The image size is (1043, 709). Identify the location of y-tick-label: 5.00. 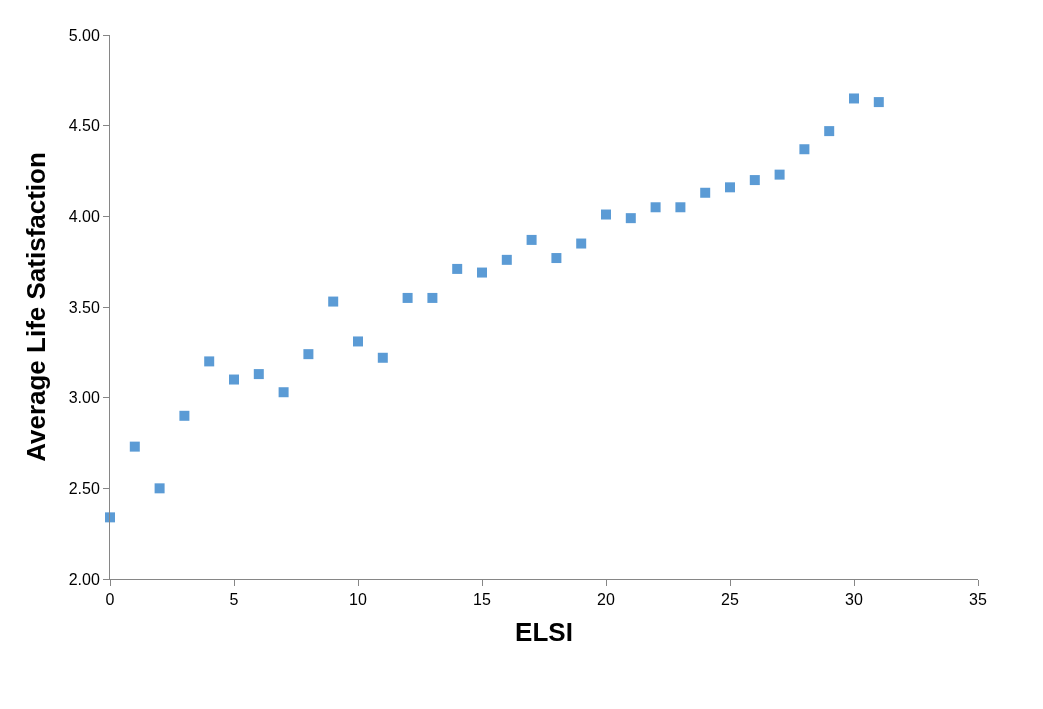
(84, 35).